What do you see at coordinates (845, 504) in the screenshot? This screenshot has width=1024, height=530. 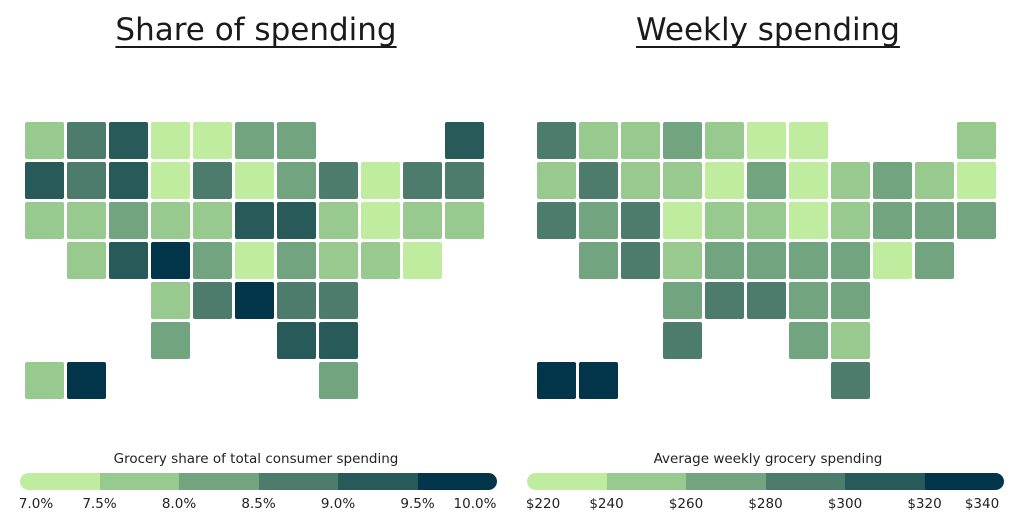 I see `legend-tick-label: $300` at bounding box center [845, 504].